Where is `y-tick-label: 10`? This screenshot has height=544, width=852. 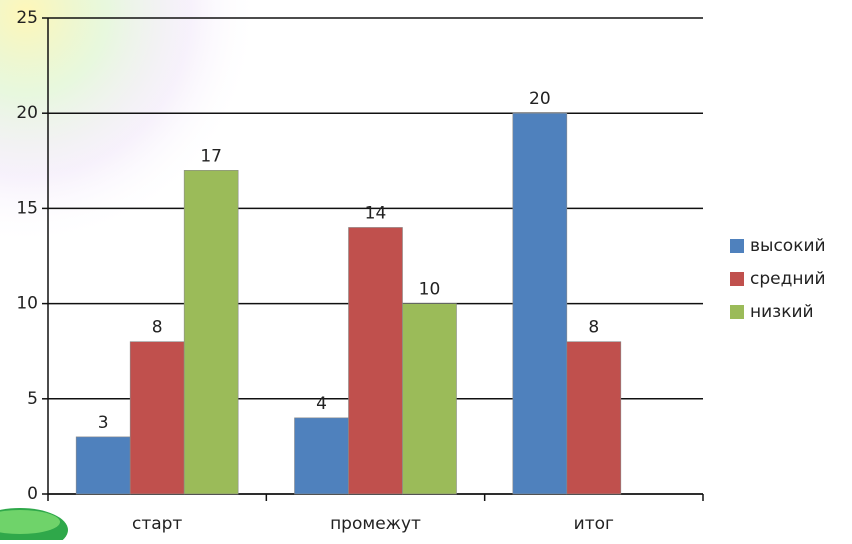
y-tick-label: 10 is located at coordinates (27, 304).